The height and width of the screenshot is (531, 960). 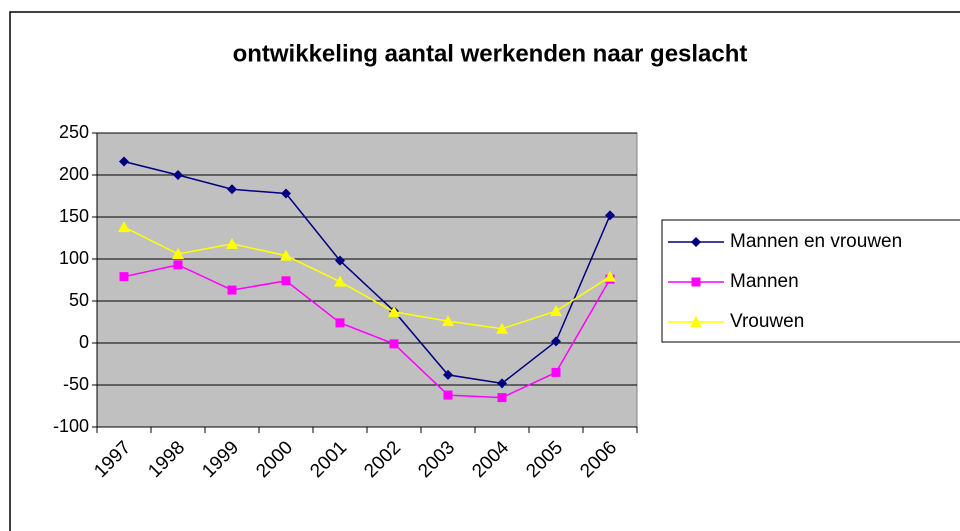 What do you see at coordinates (74, 216) in the screenshot?
I see `y-tick-label: 150` at bounding box center [74, 216].